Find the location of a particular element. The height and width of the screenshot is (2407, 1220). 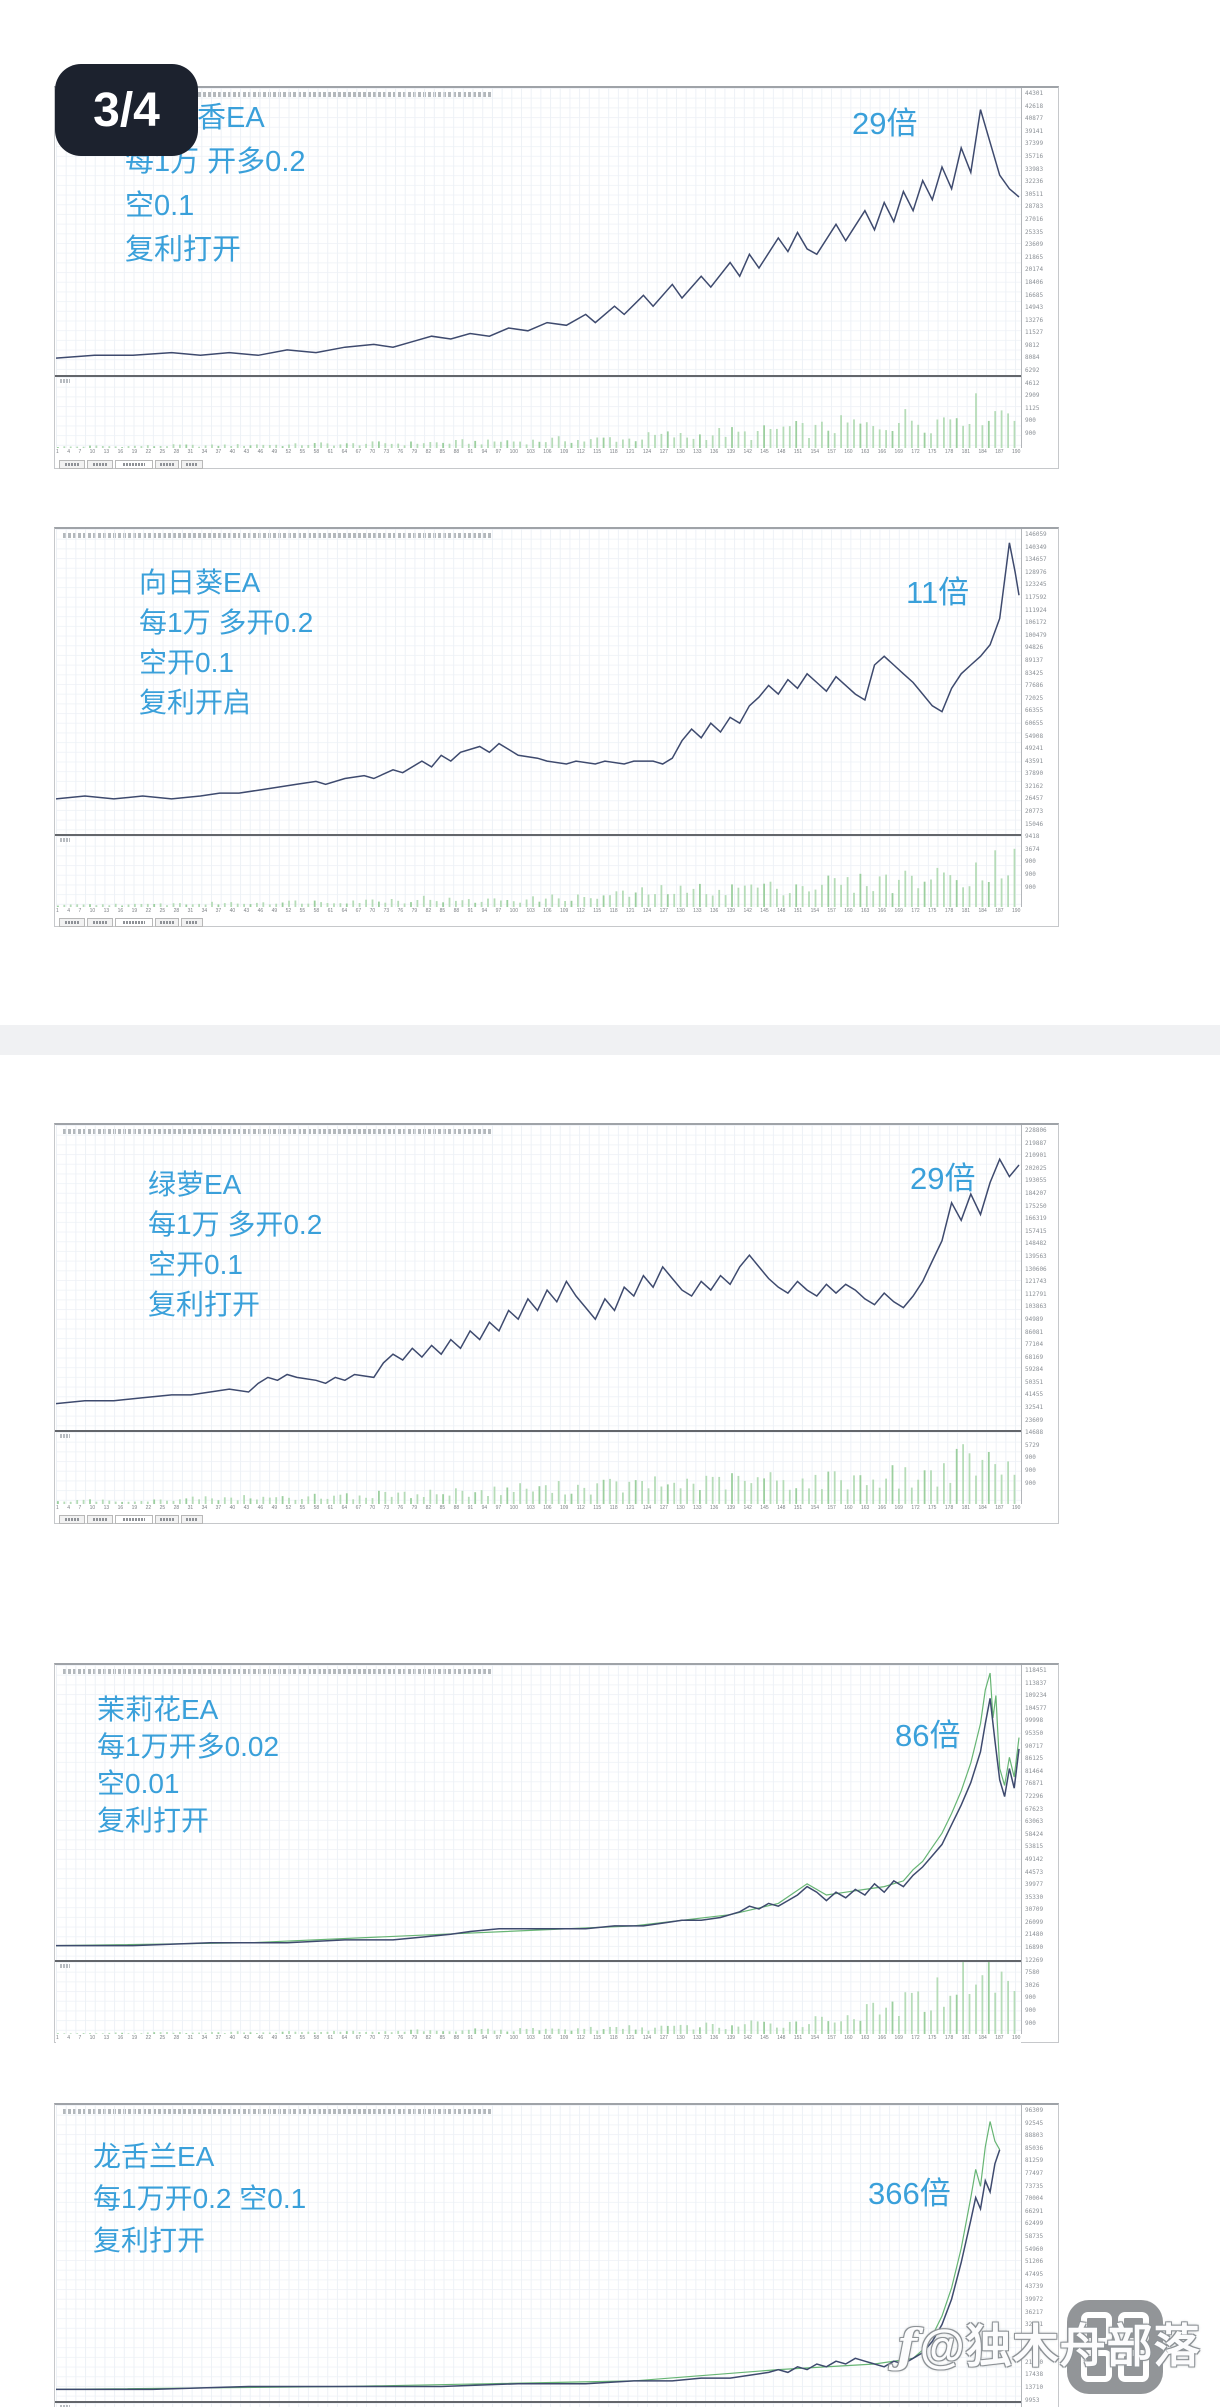

grid-logo-icon is located at coordinates (1115, 2347).